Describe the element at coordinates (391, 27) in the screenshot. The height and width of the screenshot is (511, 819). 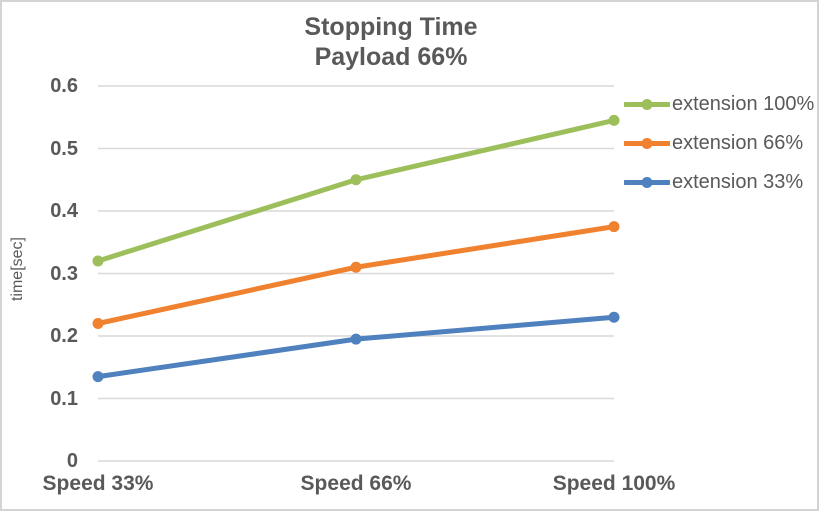
I see `chart-title-line1: Stopping Time` at that location.